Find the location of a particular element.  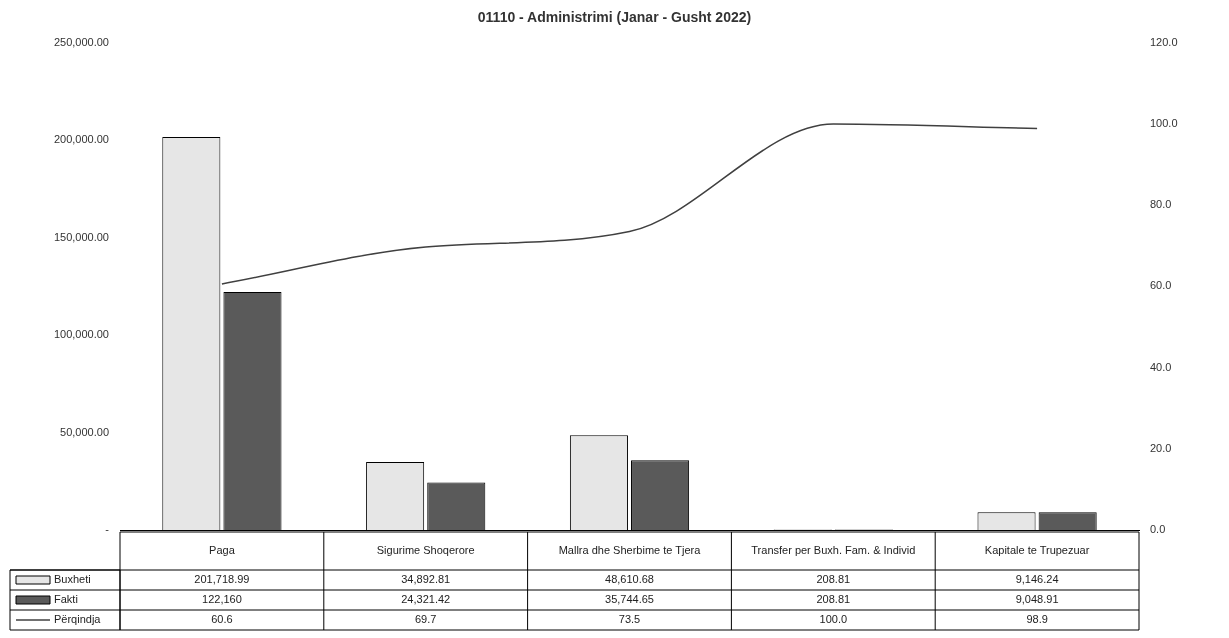

y2-tick-label: 80.0 is located at coordinates (1161, 204).